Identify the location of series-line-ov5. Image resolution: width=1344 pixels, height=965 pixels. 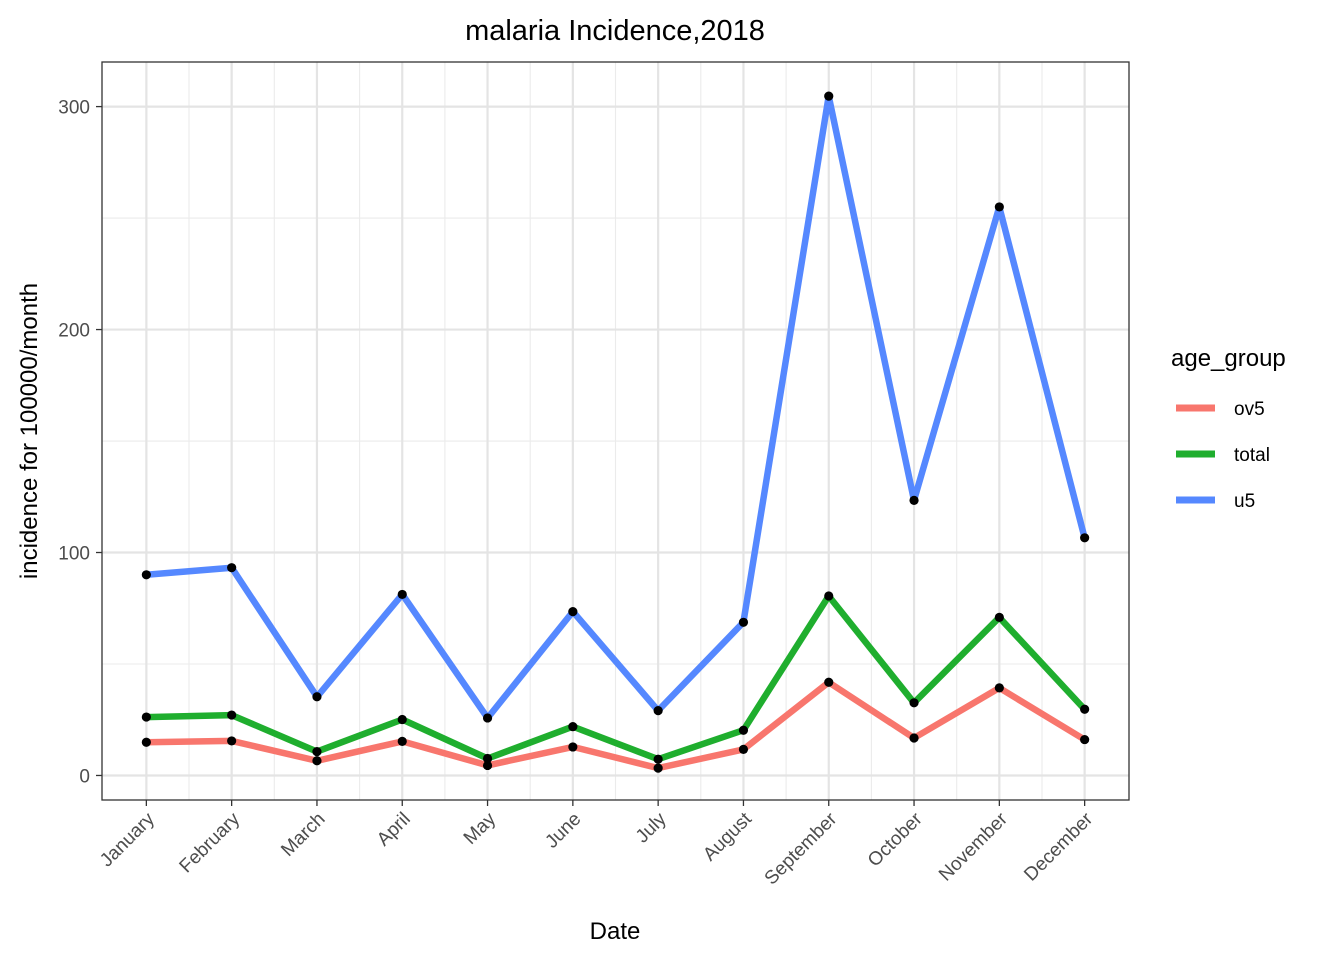
(616, 725).